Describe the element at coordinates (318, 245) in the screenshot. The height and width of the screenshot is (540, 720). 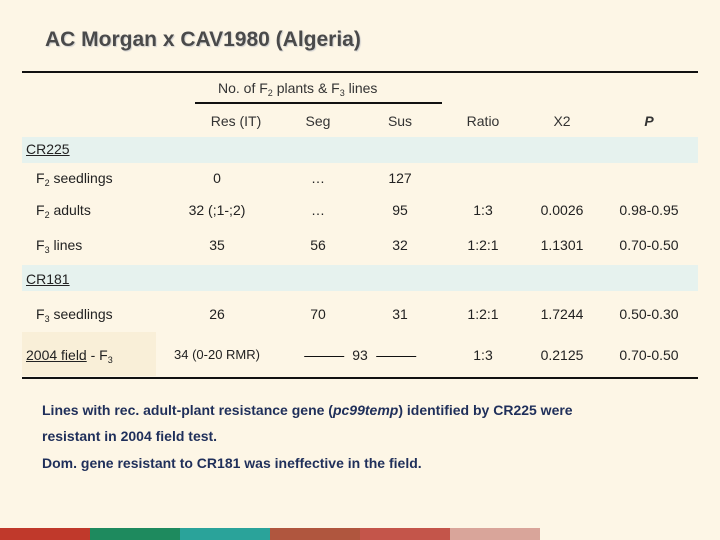
I see `table-cell: 56` at that location.